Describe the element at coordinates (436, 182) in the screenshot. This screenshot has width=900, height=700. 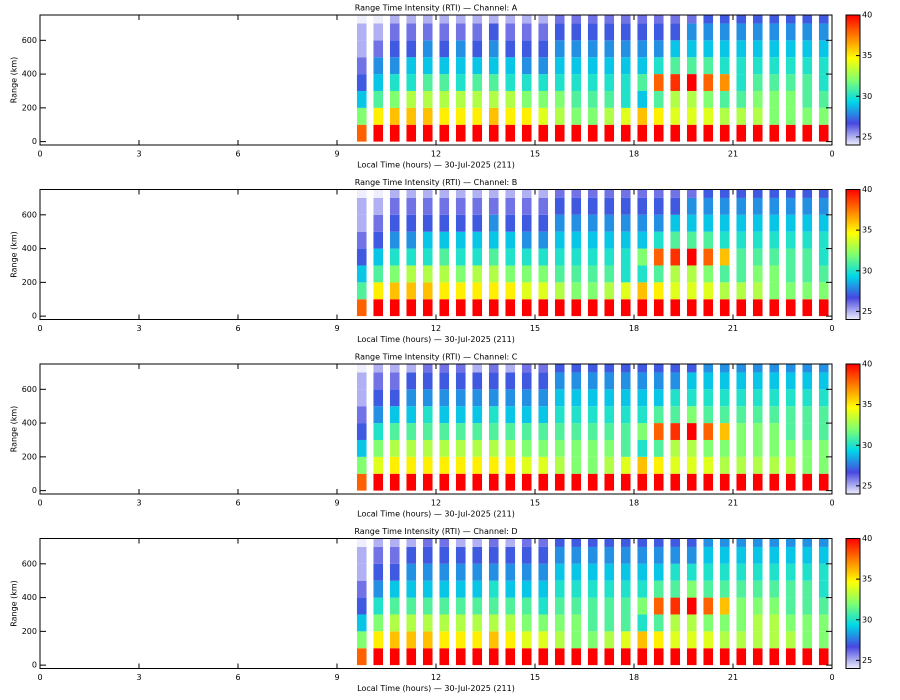
I see `chart-title: Range Time Intensity (RTI) — Channel: B` at that location.